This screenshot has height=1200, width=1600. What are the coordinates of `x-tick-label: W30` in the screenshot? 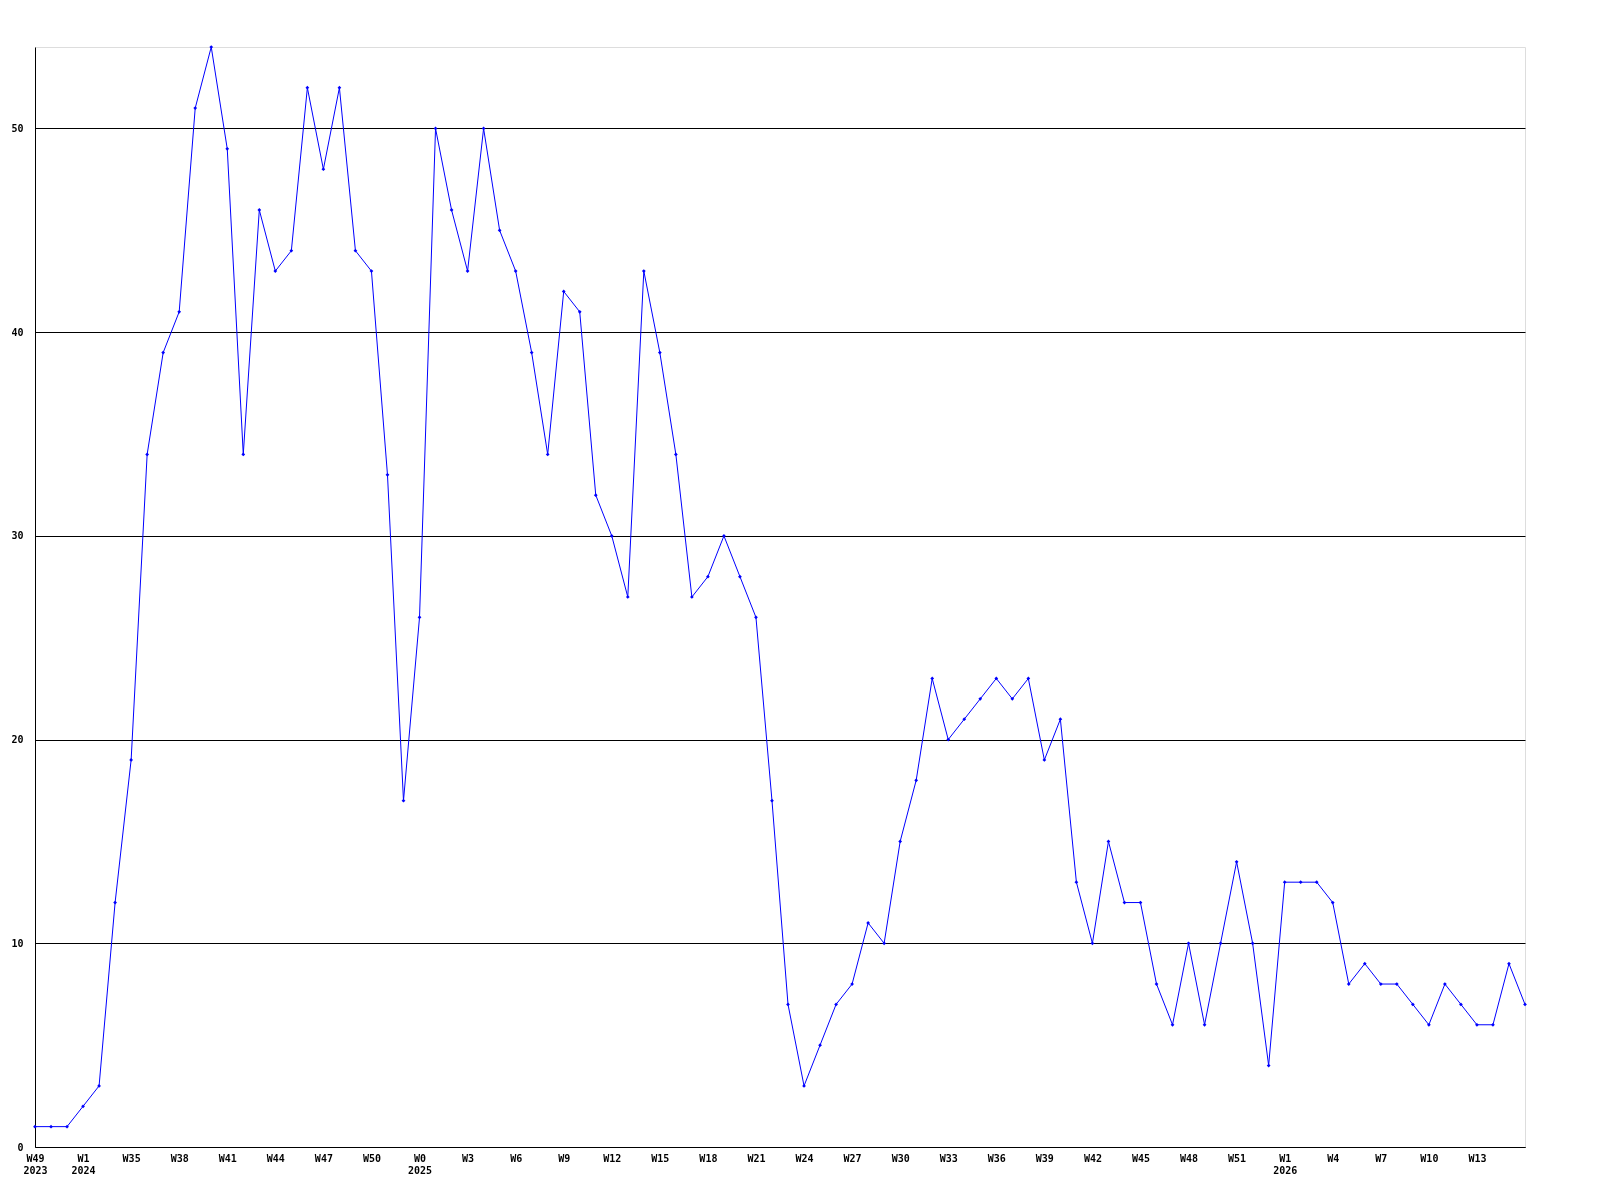 It's located at (900, 1158).